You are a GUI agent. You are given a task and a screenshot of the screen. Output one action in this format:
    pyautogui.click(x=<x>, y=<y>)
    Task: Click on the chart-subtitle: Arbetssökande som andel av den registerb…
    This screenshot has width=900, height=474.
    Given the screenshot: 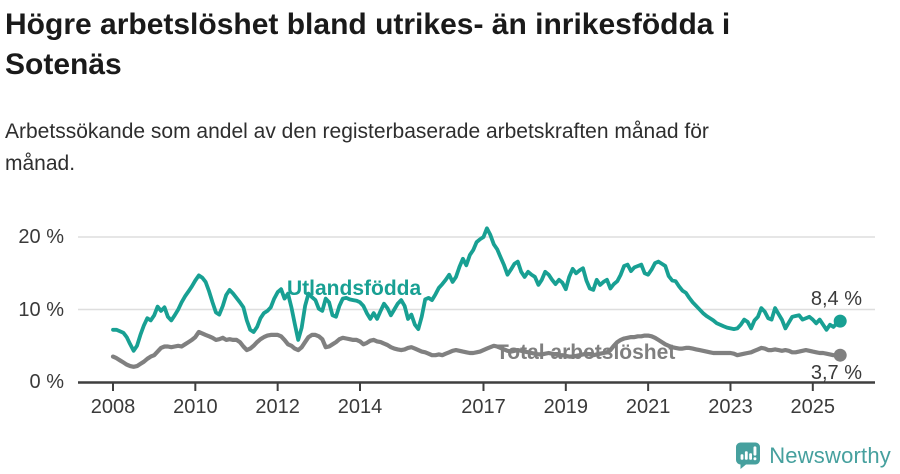 What is the action you would take?
    pyautogui.click(x=357, y=148)
    